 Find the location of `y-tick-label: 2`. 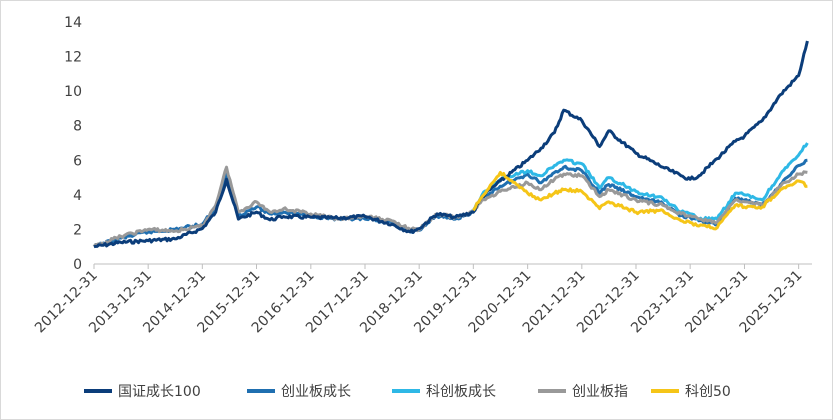

y-tick-label: 2 is located at coordinates (77, 230).